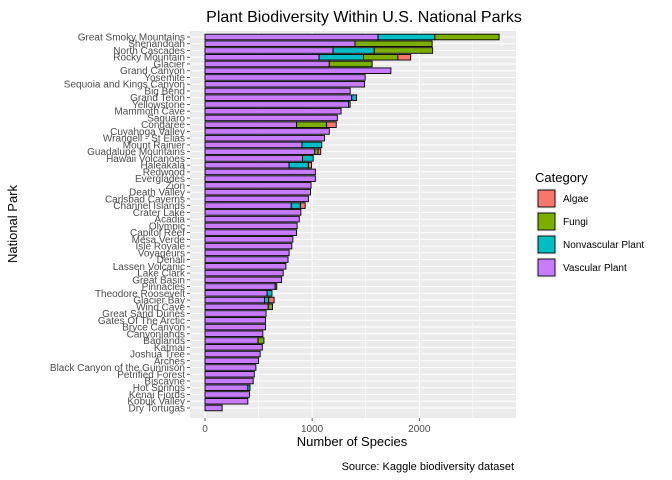 The height and width of the screenshot is (480, 672). What do you see at coordinates (603, 245) in the screenshot?
I see `legend-label: Nonvascular Plant` at bounding box center [603, 245].